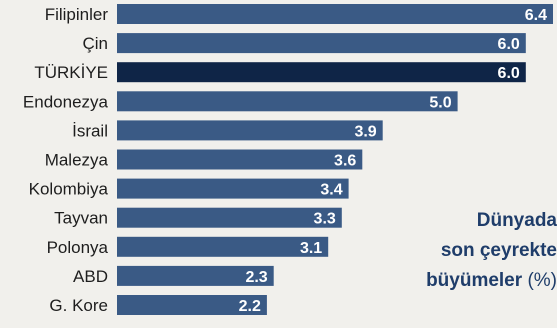 Image resolution: width=557 pixels, height=328 pixels. What do you see at coordinates (365, 131) in the screenshot?
I see `value-label-4: 3.9` at bounding box center [365, 131].